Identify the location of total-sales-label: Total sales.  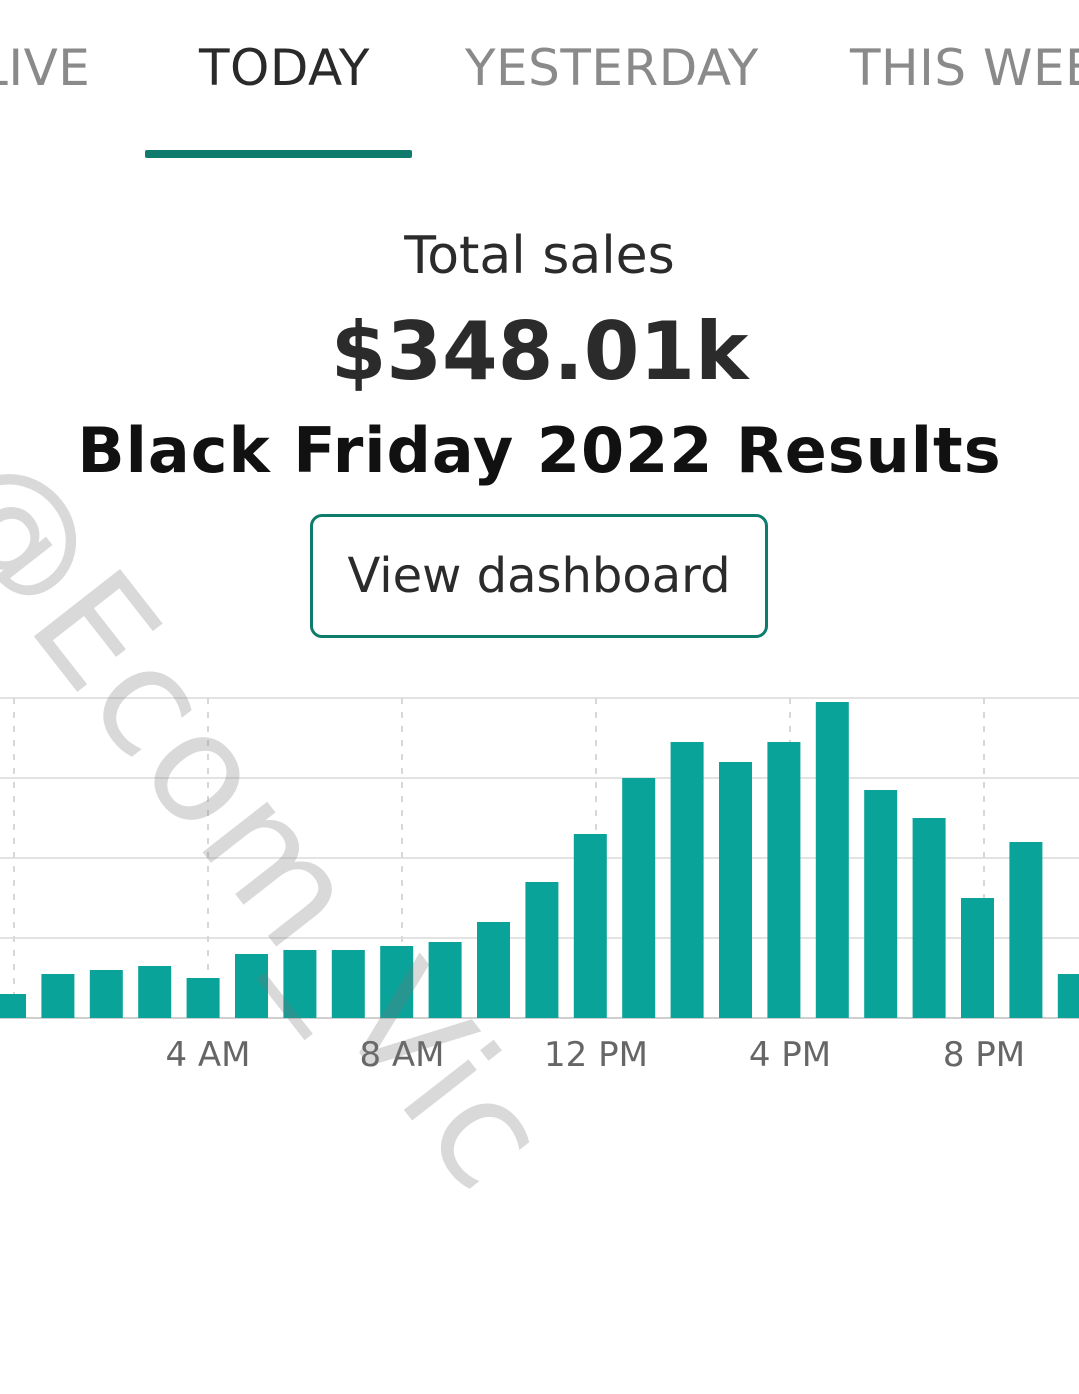
(539, 256).